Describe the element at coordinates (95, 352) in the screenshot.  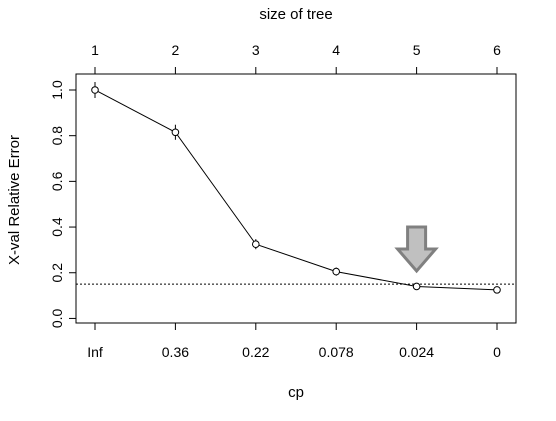
I see `bottom-tick-label: Inf` at that location.